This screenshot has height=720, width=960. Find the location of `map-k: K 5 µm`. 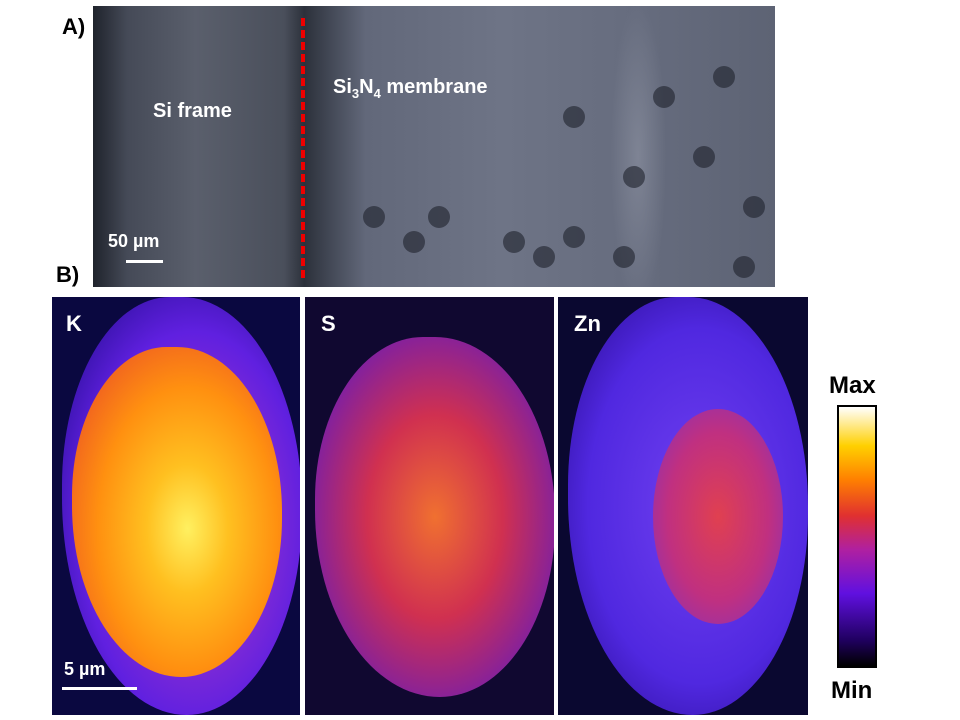

map-k: K 5 µm is located at coordinates (176, 506).